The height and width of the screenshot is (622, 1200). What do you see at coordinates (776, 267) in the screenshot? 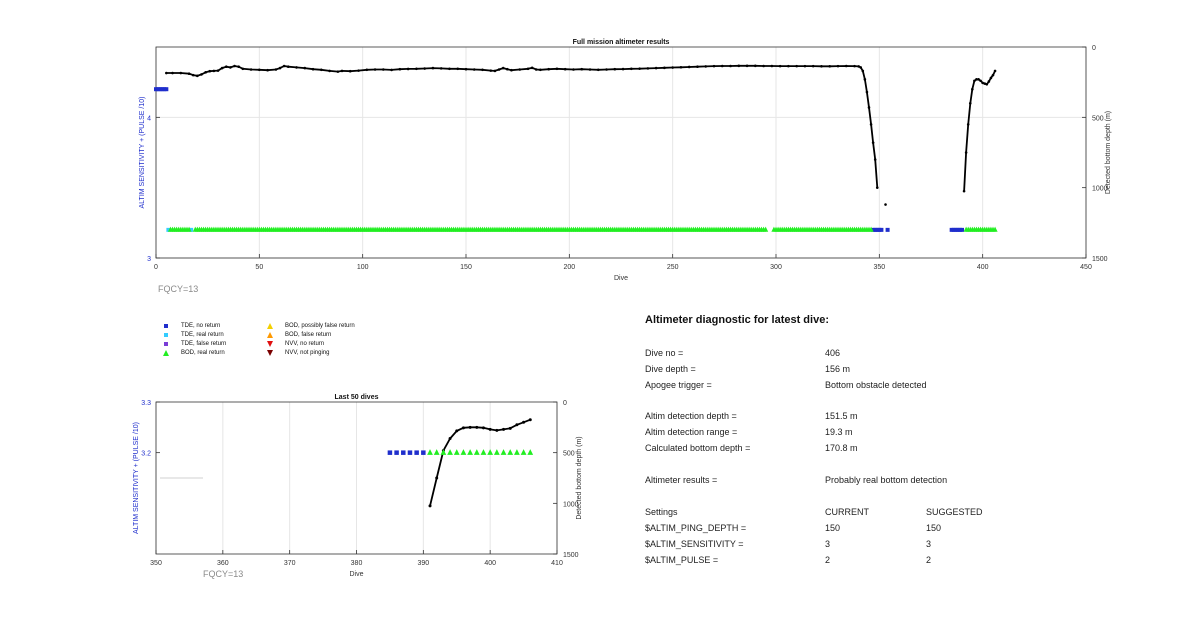
I see `mission-chart-x-tick-label: 300` at bounding box center [776, 267].